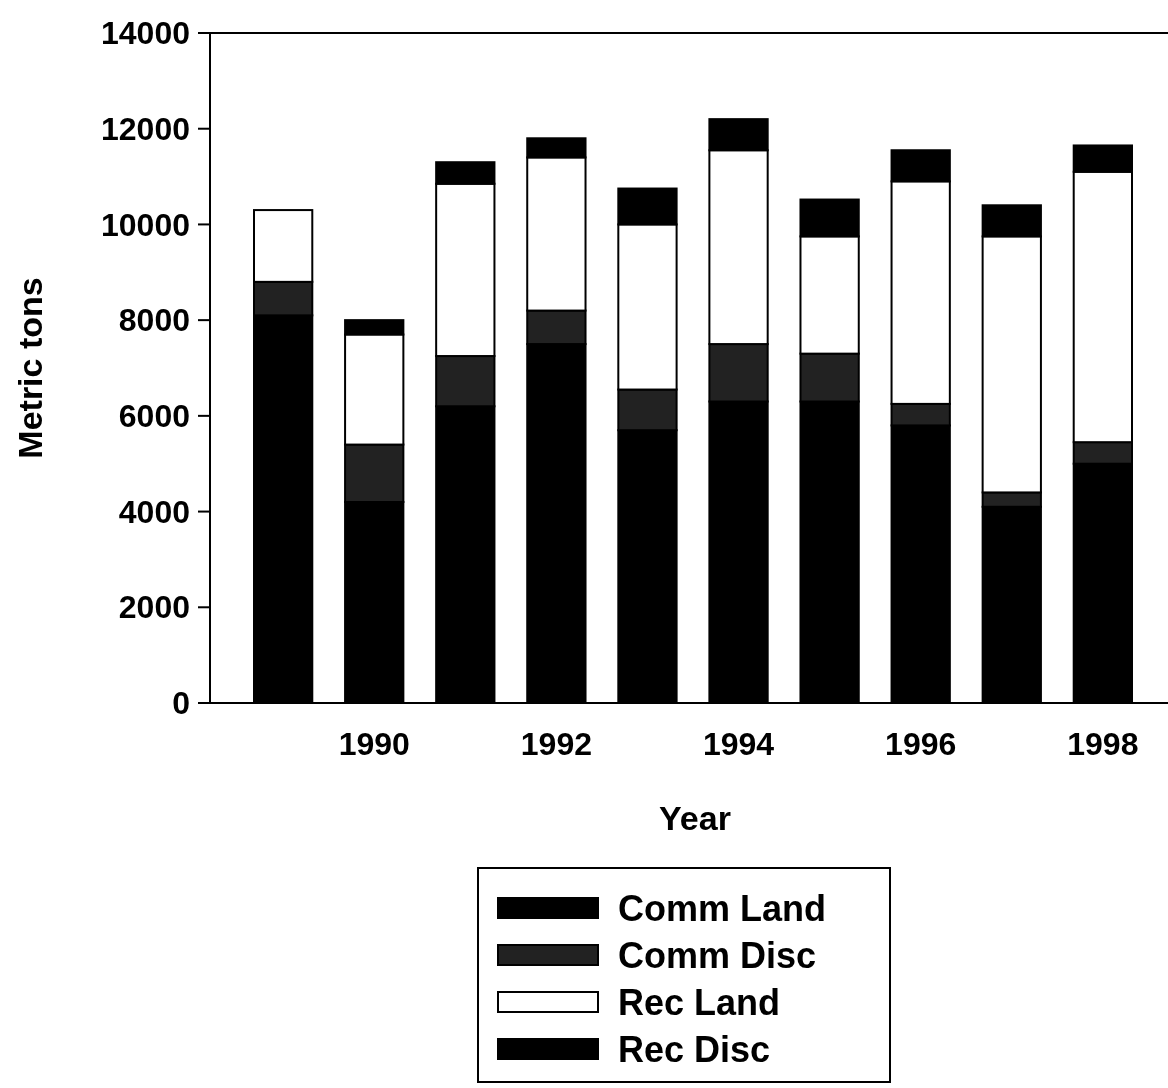 Image resolution: width=1168 pixels, height=1088 pixels. Describe the element at coordinates (145, 128) in the screenshot. I see `y-tick-label: 12000` at that location.